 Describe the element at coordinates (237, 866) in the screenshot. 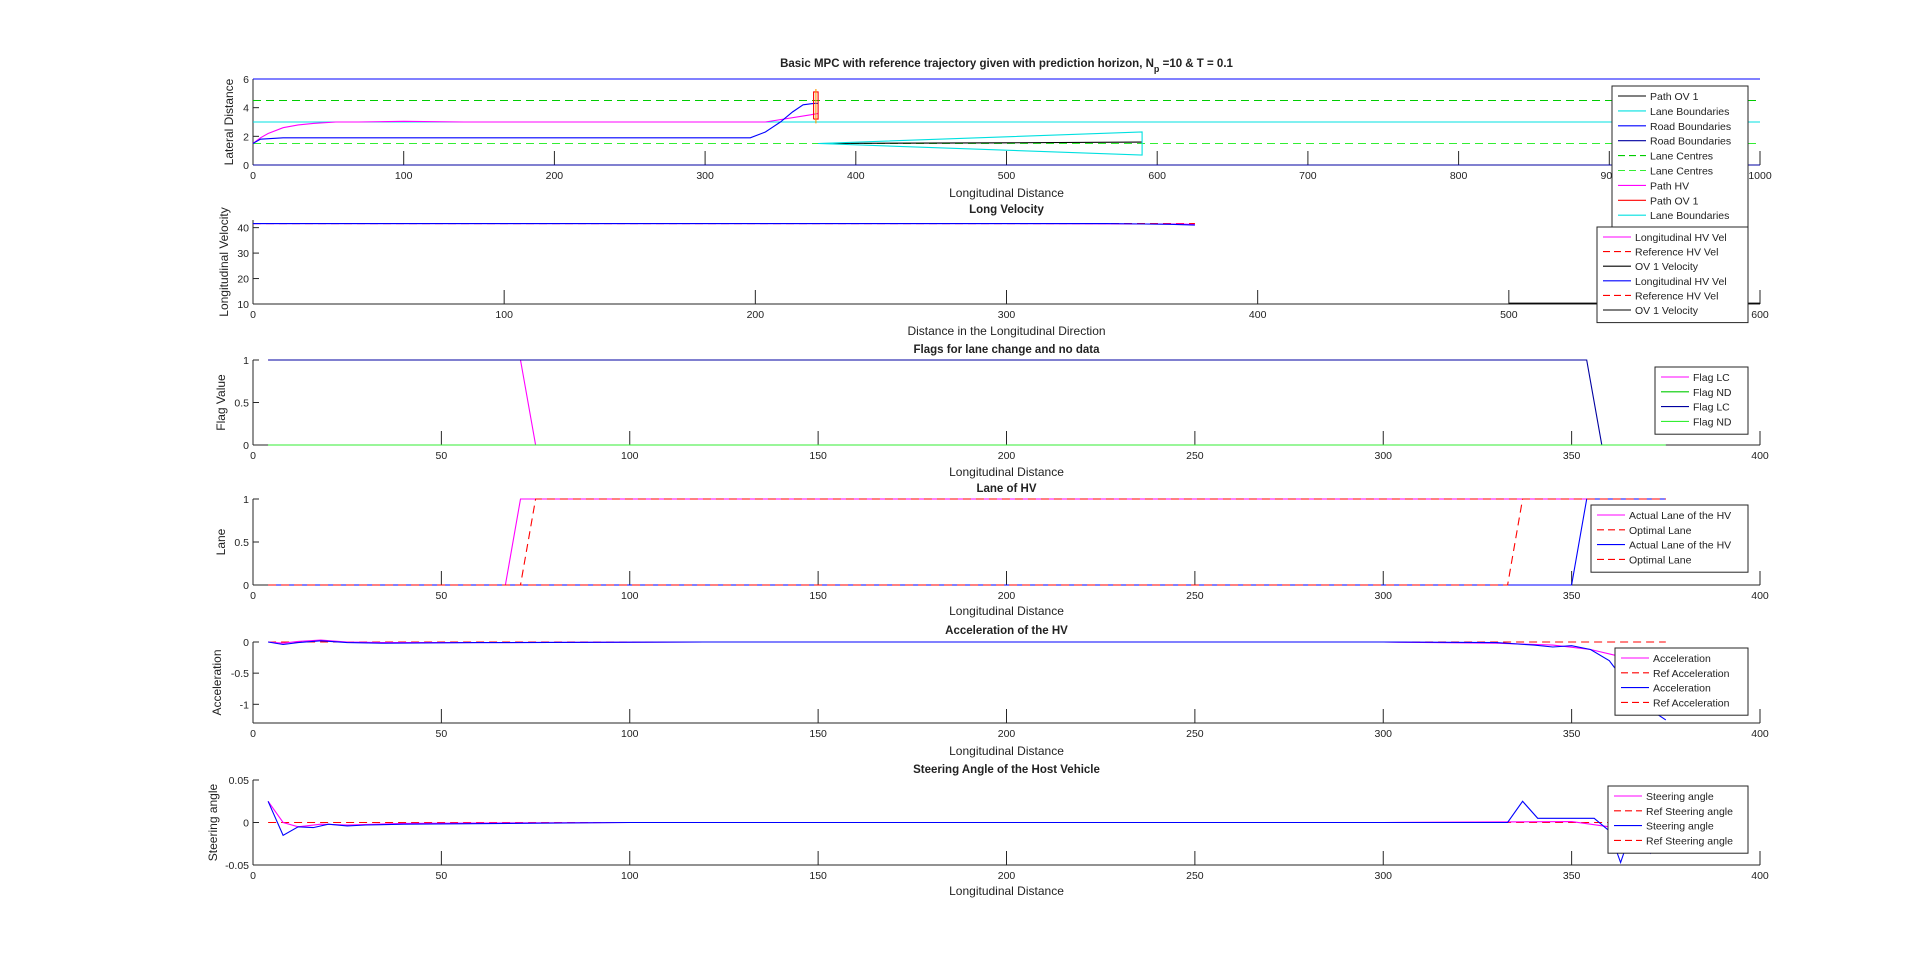

I see `y-tick-label: -0.05` at that location.